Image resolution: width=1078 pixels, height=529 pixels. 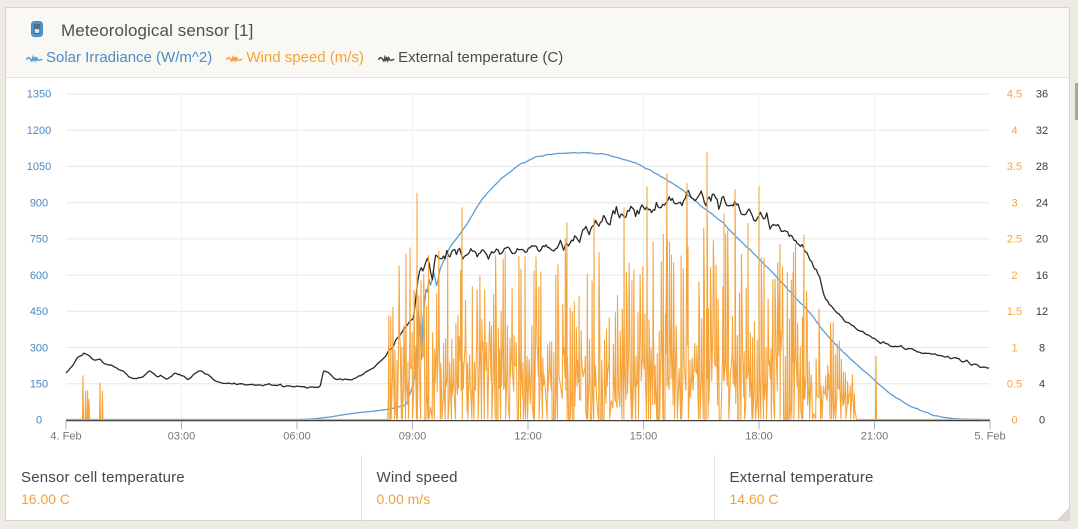 What do you see at coordinates (1042, 203) in the screenshot?
I see `svg-text: 24` at bounding box center [1042, 203].